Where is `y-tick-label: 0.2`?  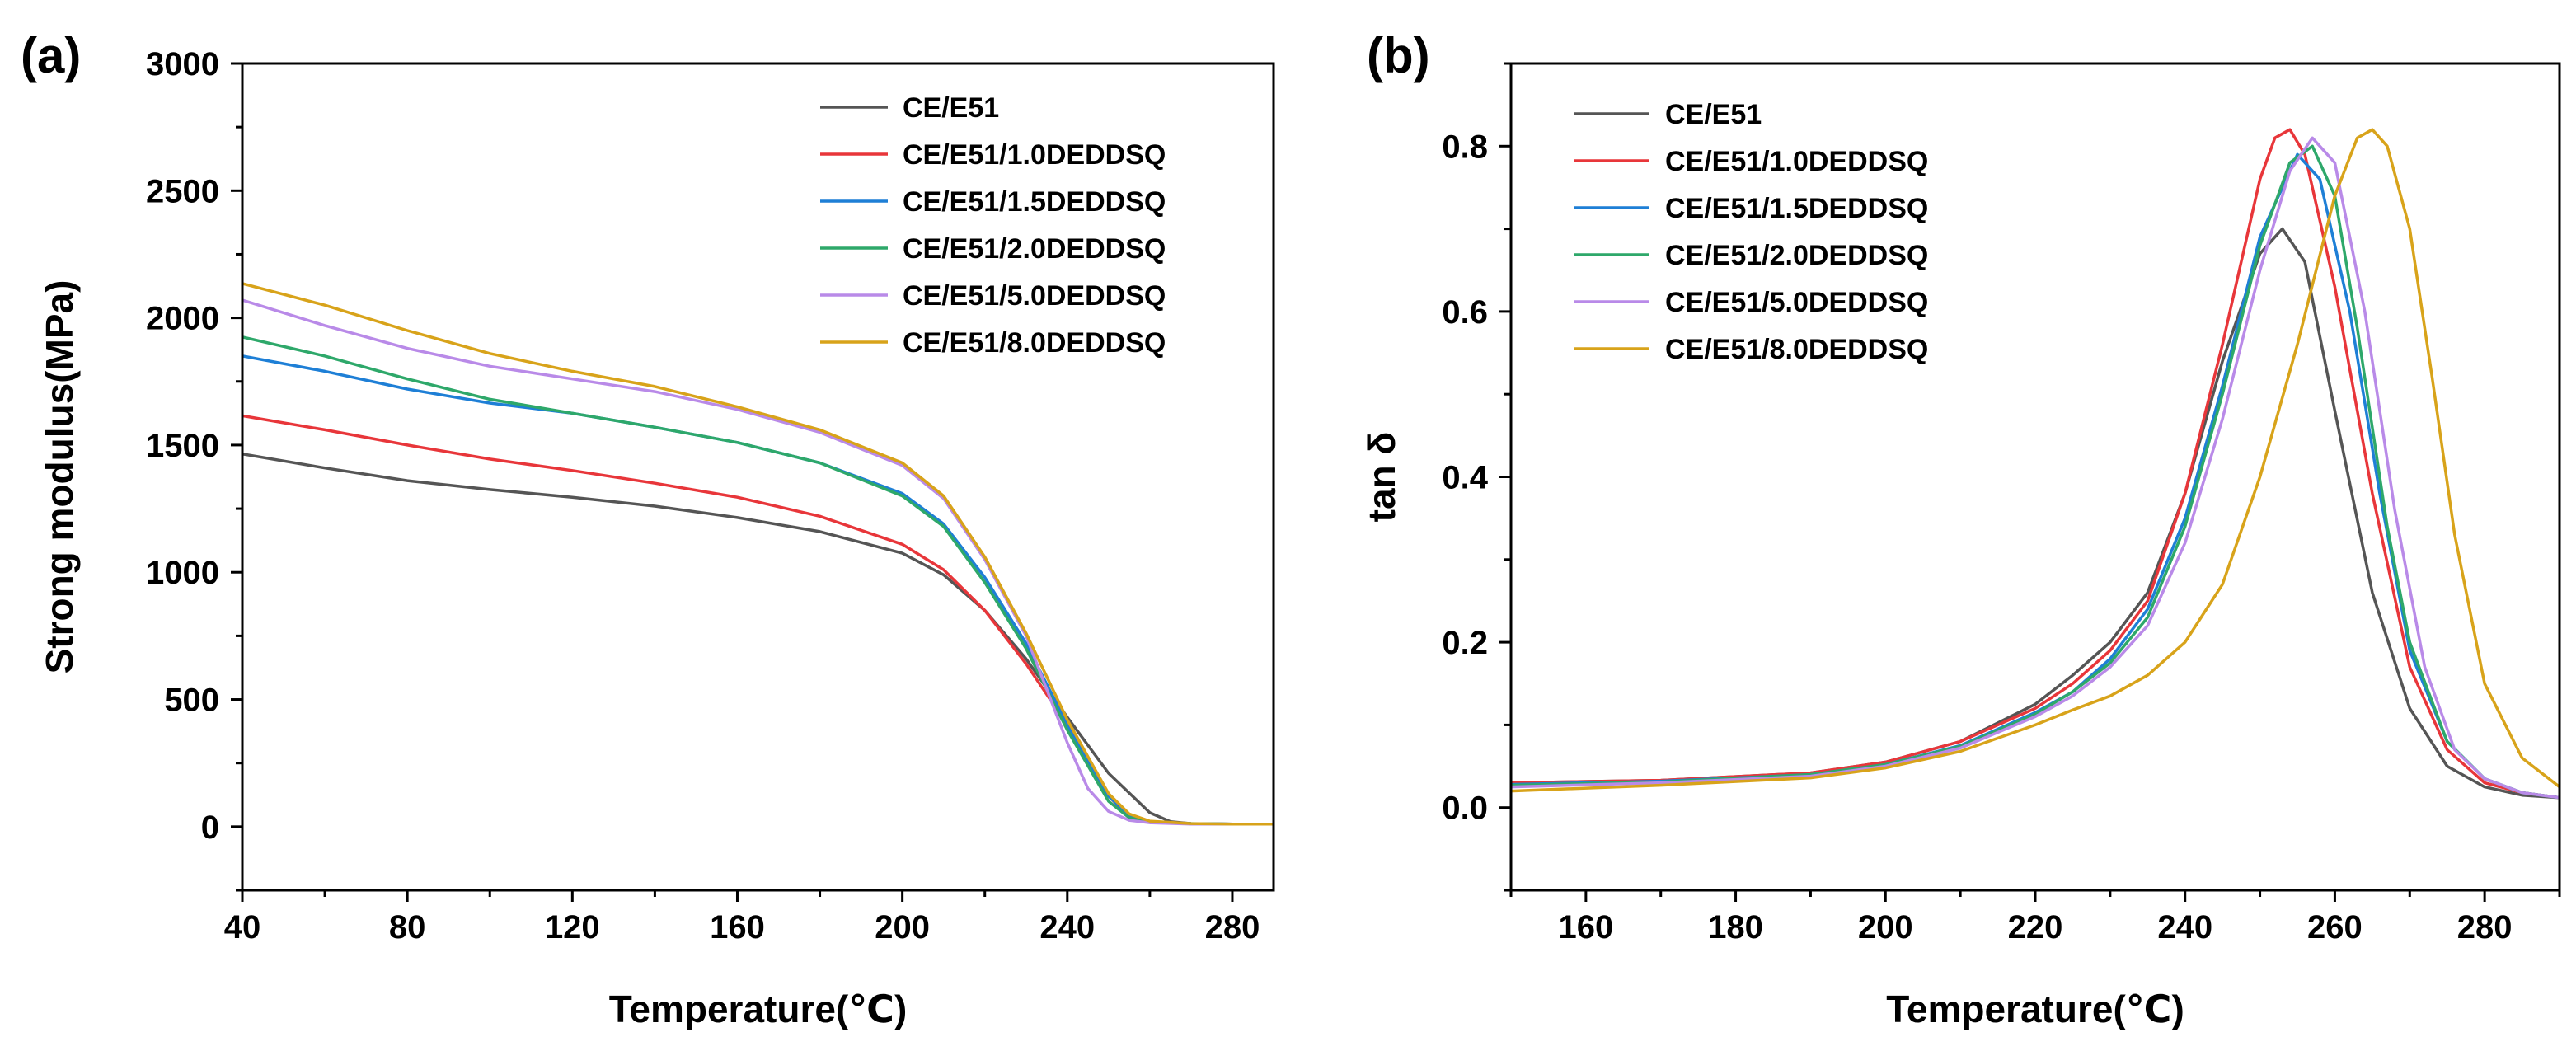 y-tick-label: 0.2 is located at coordinates (1465, 643).